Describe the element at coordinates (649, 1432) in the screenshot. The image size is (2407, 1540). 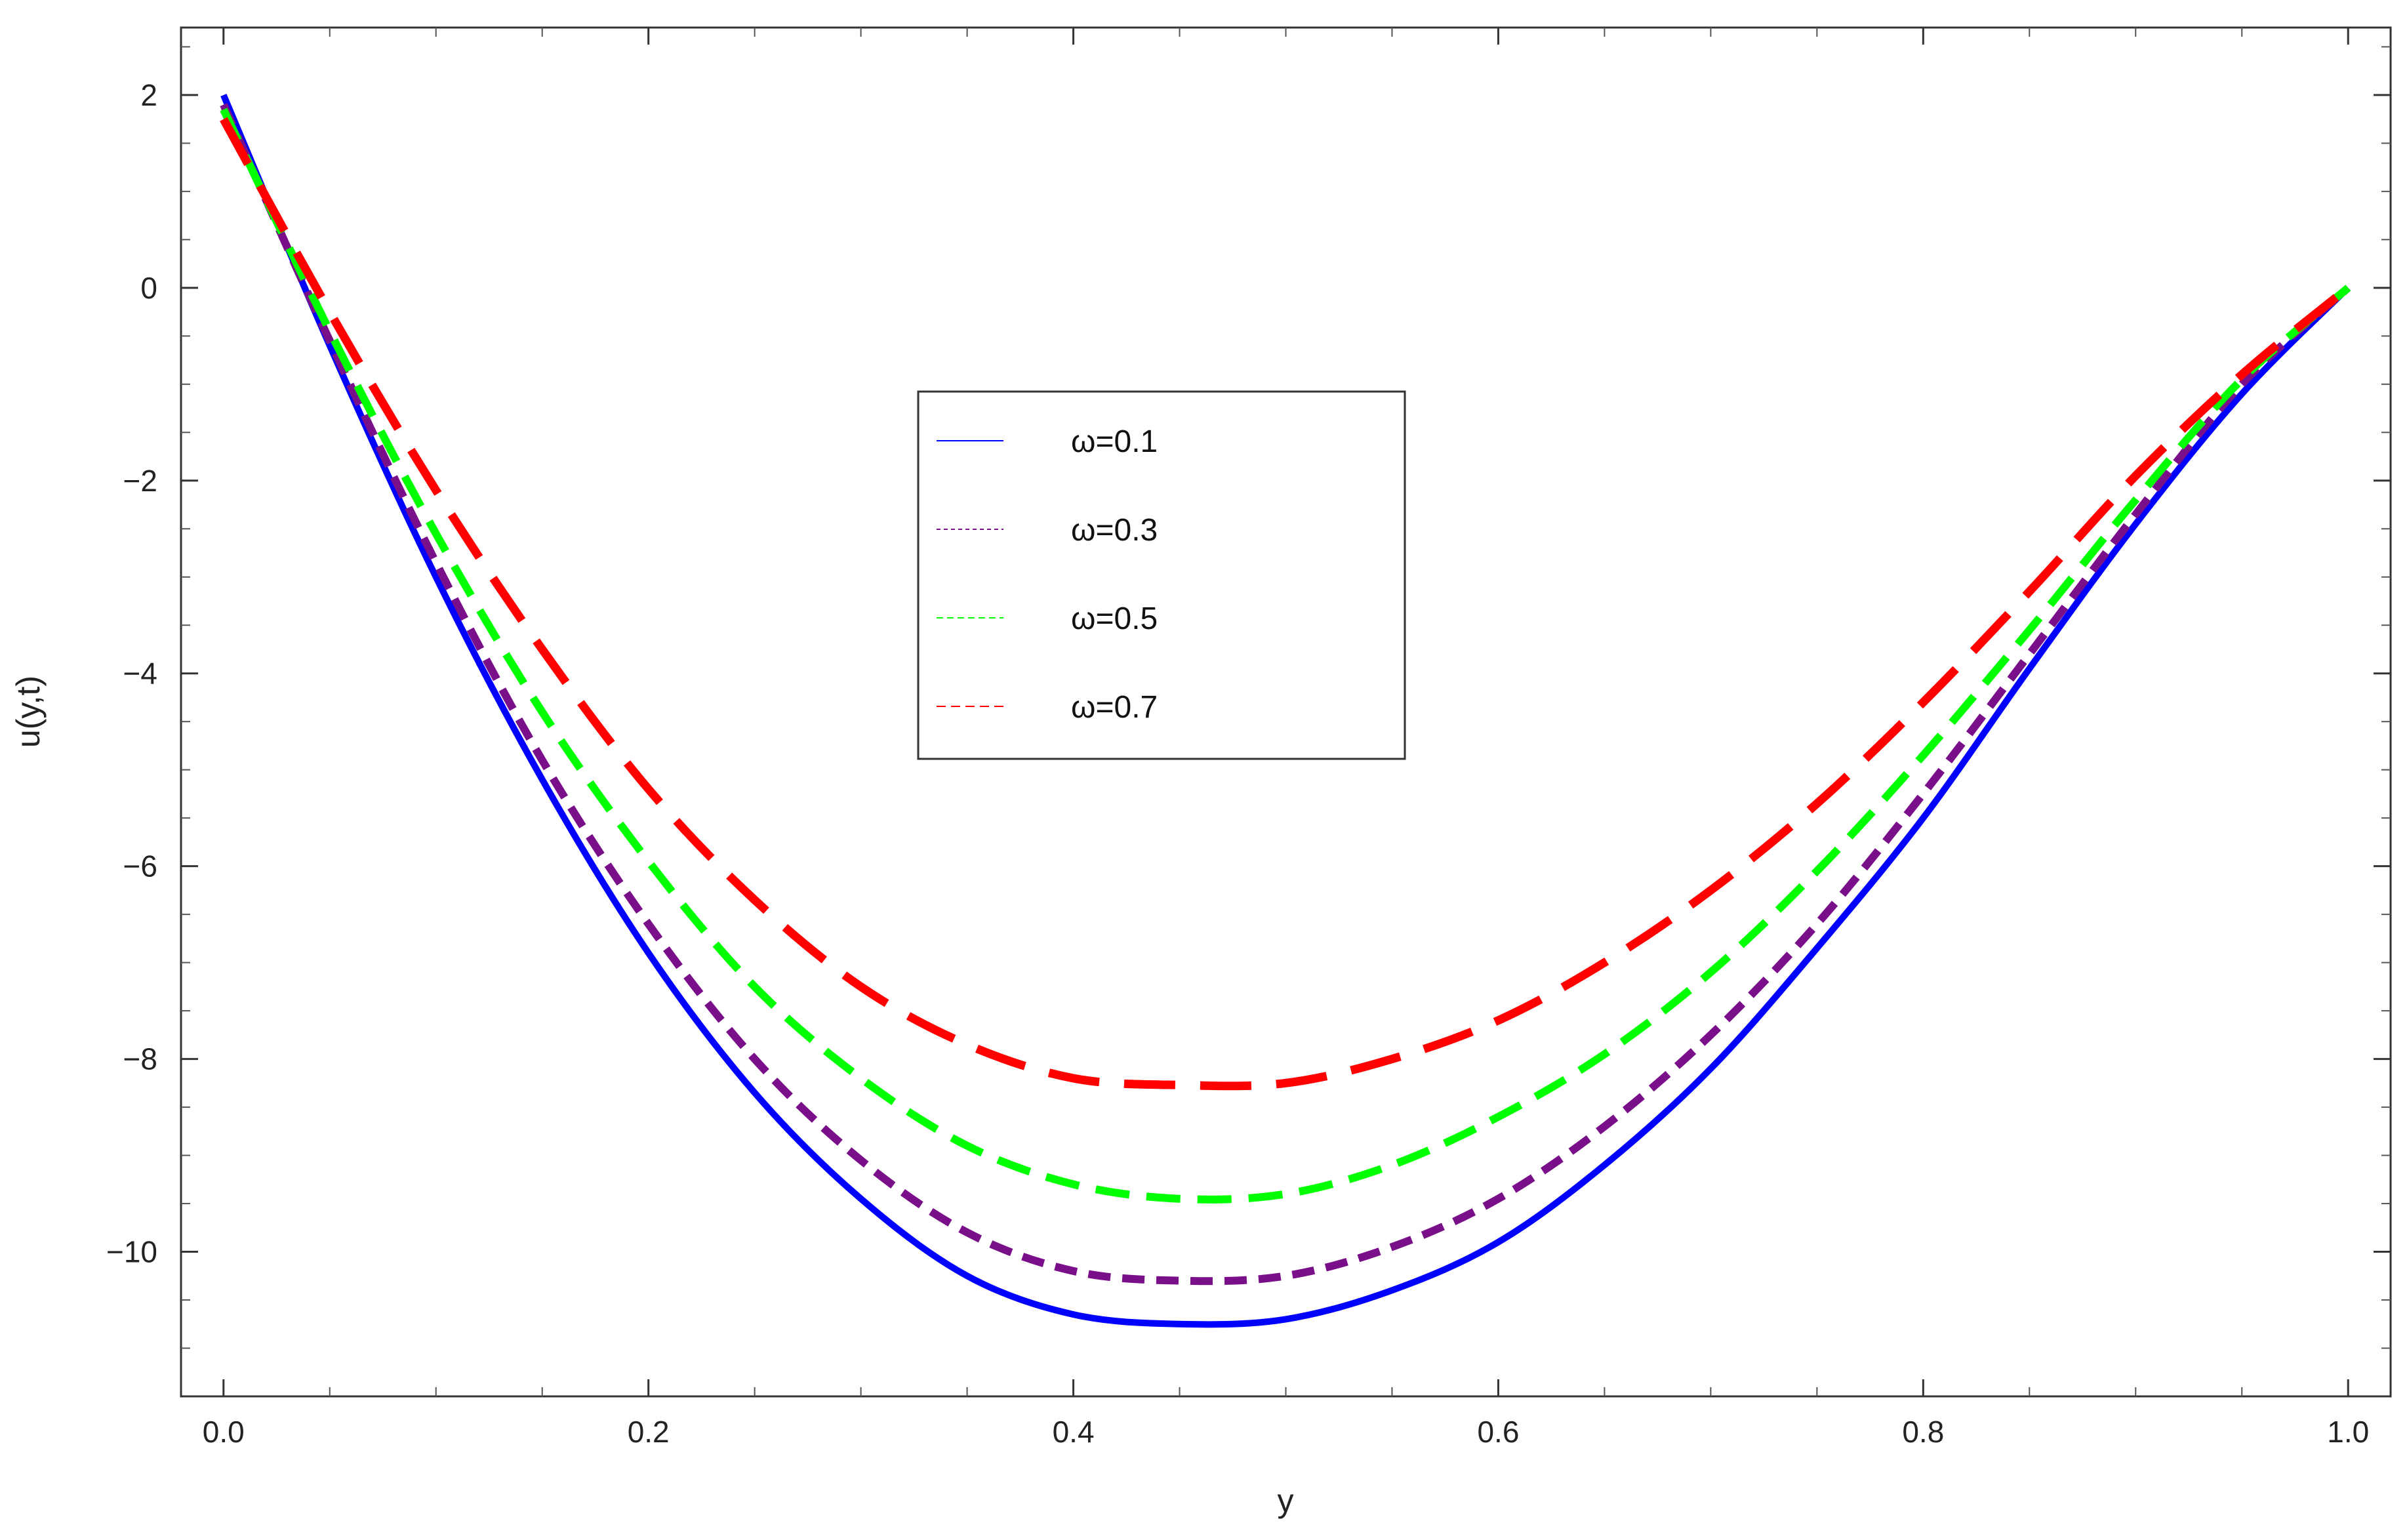
I see `x-tick-label: 0.2` at that location.